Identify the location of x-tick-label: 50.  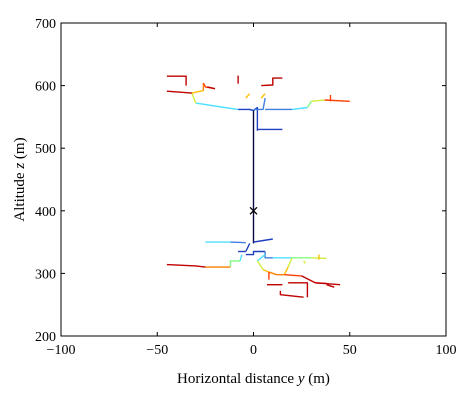
(350, 350).